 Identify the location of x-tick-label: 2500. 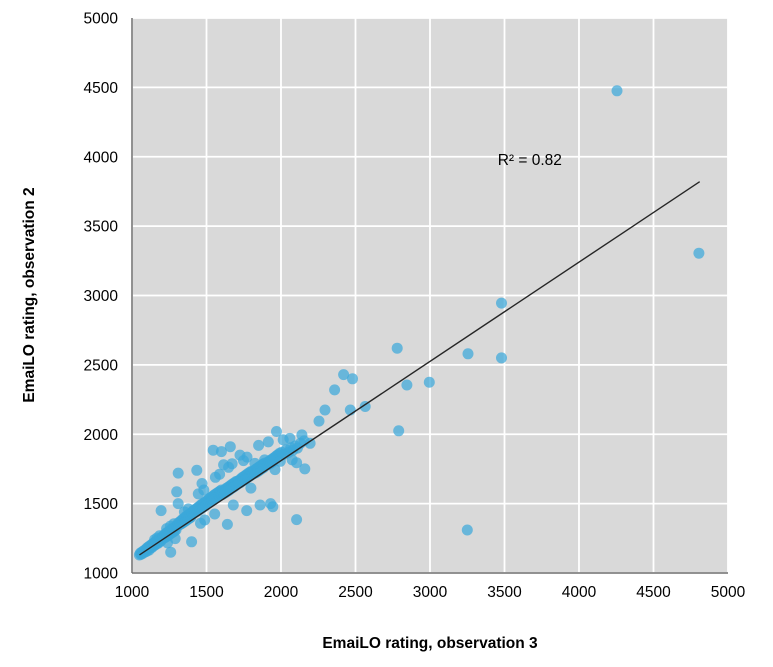
(355, 592).